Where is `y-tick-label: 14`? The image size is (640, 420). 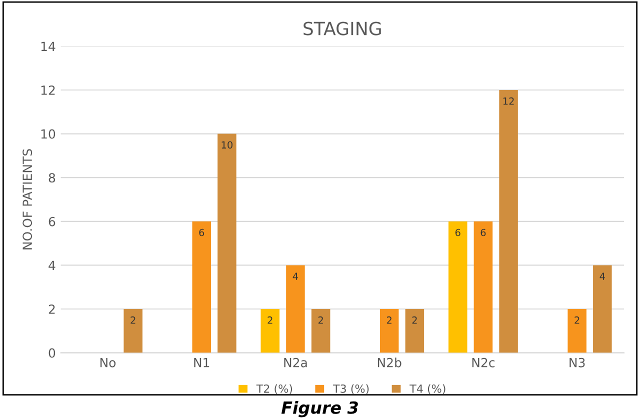 y-tick-label: 14 is located at coordinates (48, 46).